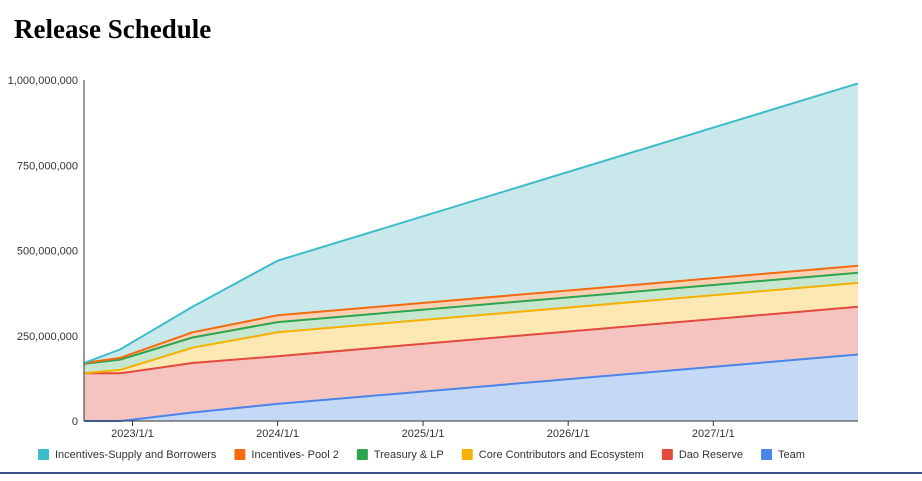 The width and height of the screenshot is (922, 481). Describe the element at coordinates (791, 455) in the screenshot. I see `legend-label: Team` at that location.